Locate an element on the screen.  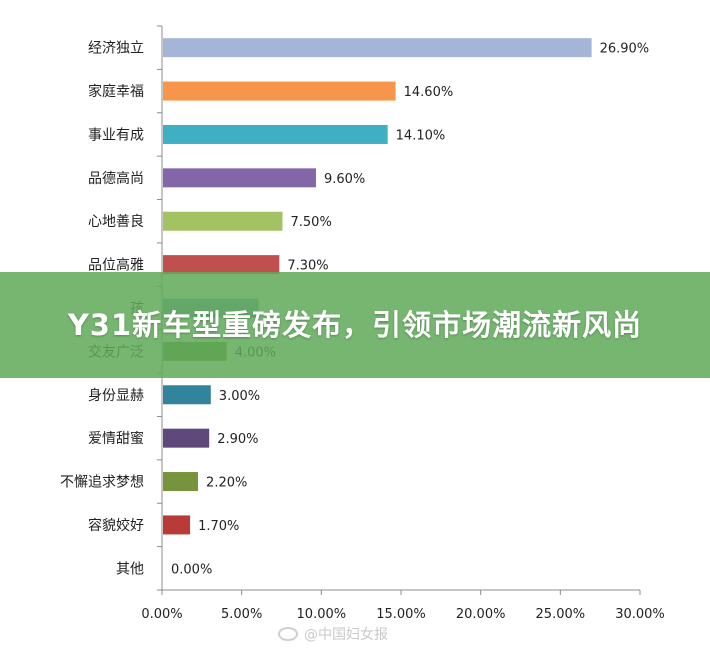
value-label: 1.70% is located at coordinates (218, 526).